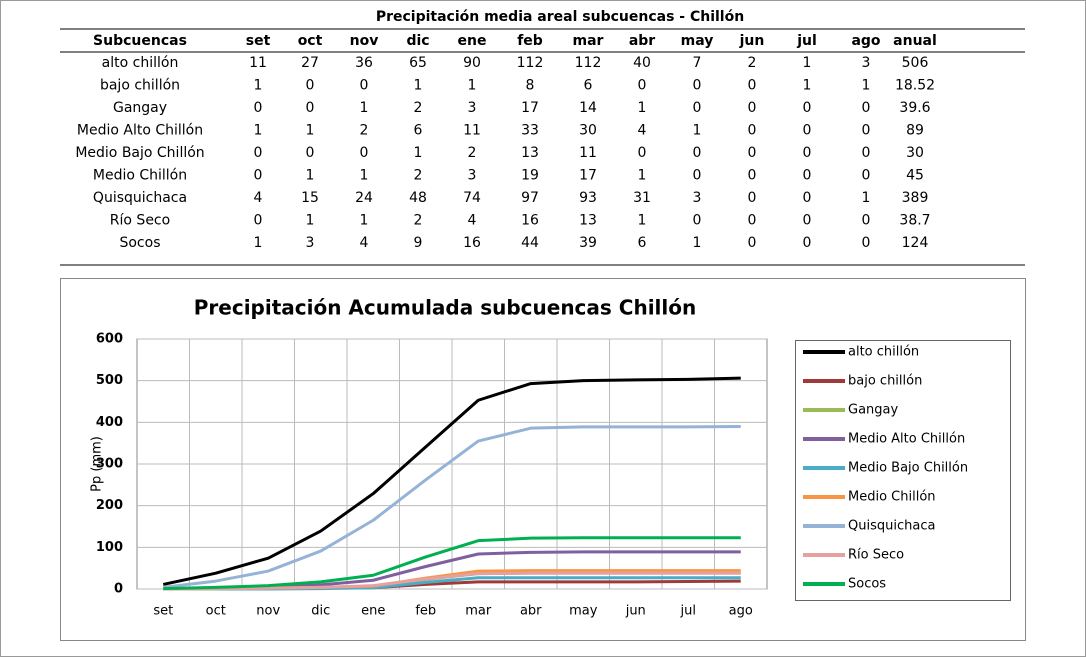  What do you see at coordinates (915, 243) in the screenshot?
I see `table-cell: 124` at bounding box center [915, 243].